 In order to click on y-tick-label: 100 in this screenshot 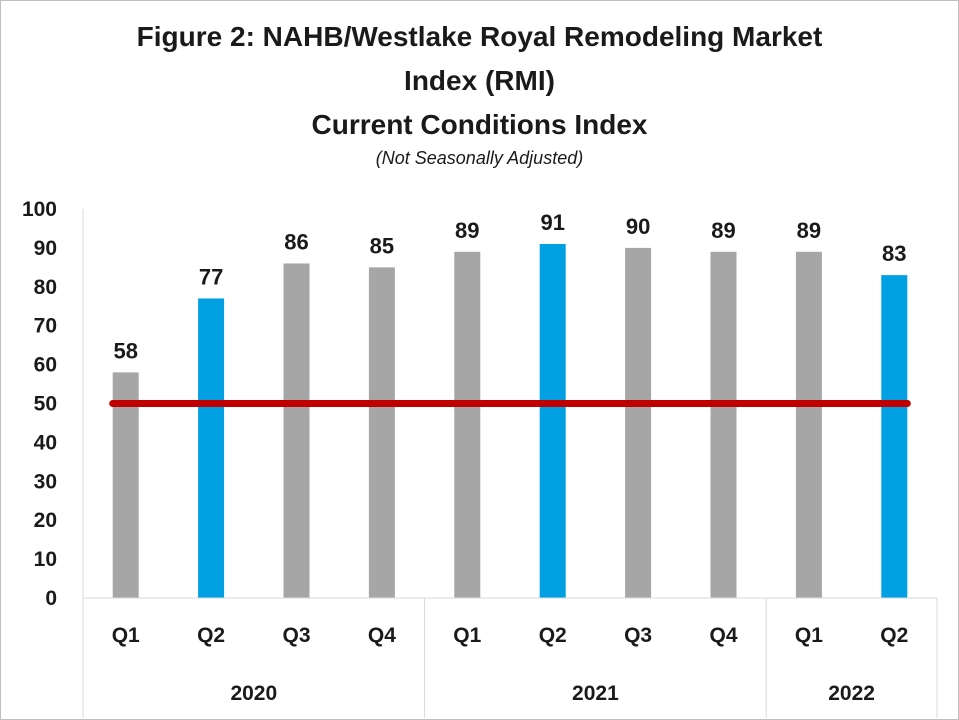, I will do `click(39, 209)`.